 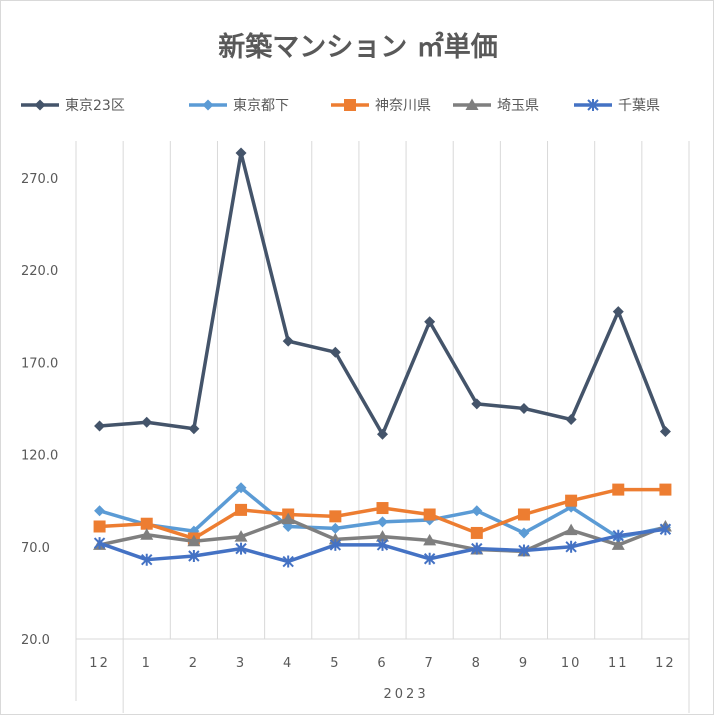 What do you see at coordinates (95, 106) in the screenshot?
I see `legend-label: 東京23区` at bounding box center [95, 106].